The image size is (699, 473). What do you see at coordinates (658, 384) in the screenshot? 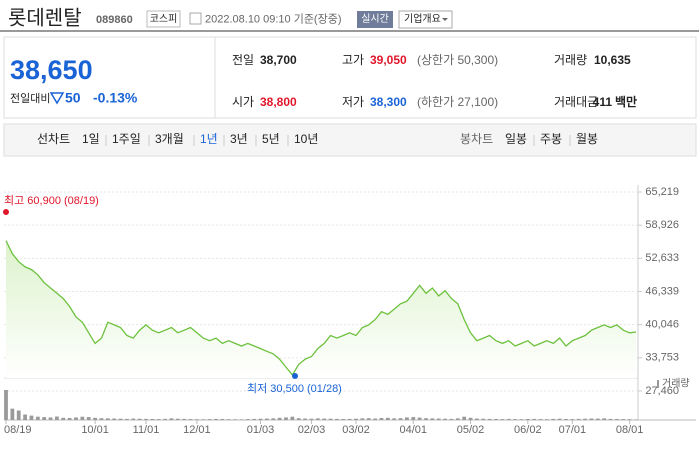
I see `legend-icon` at bounding box center [658, 384].